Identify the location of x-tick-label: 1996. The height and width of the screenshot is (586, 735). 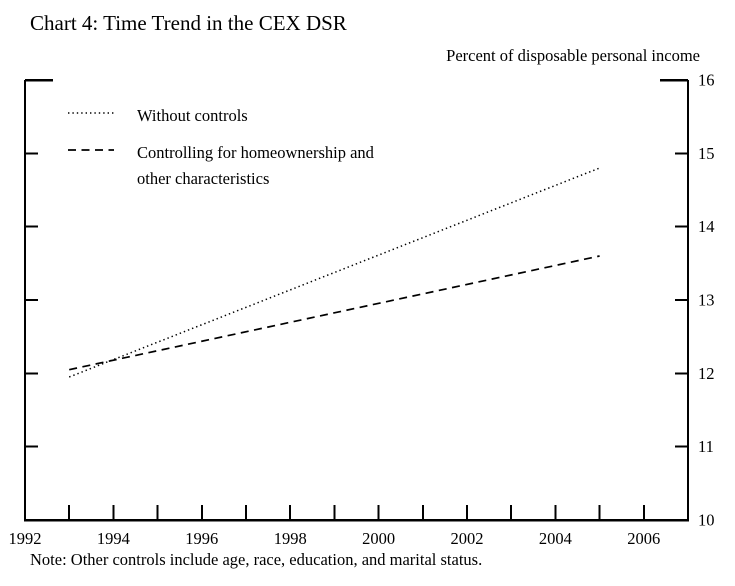
(201, 538).